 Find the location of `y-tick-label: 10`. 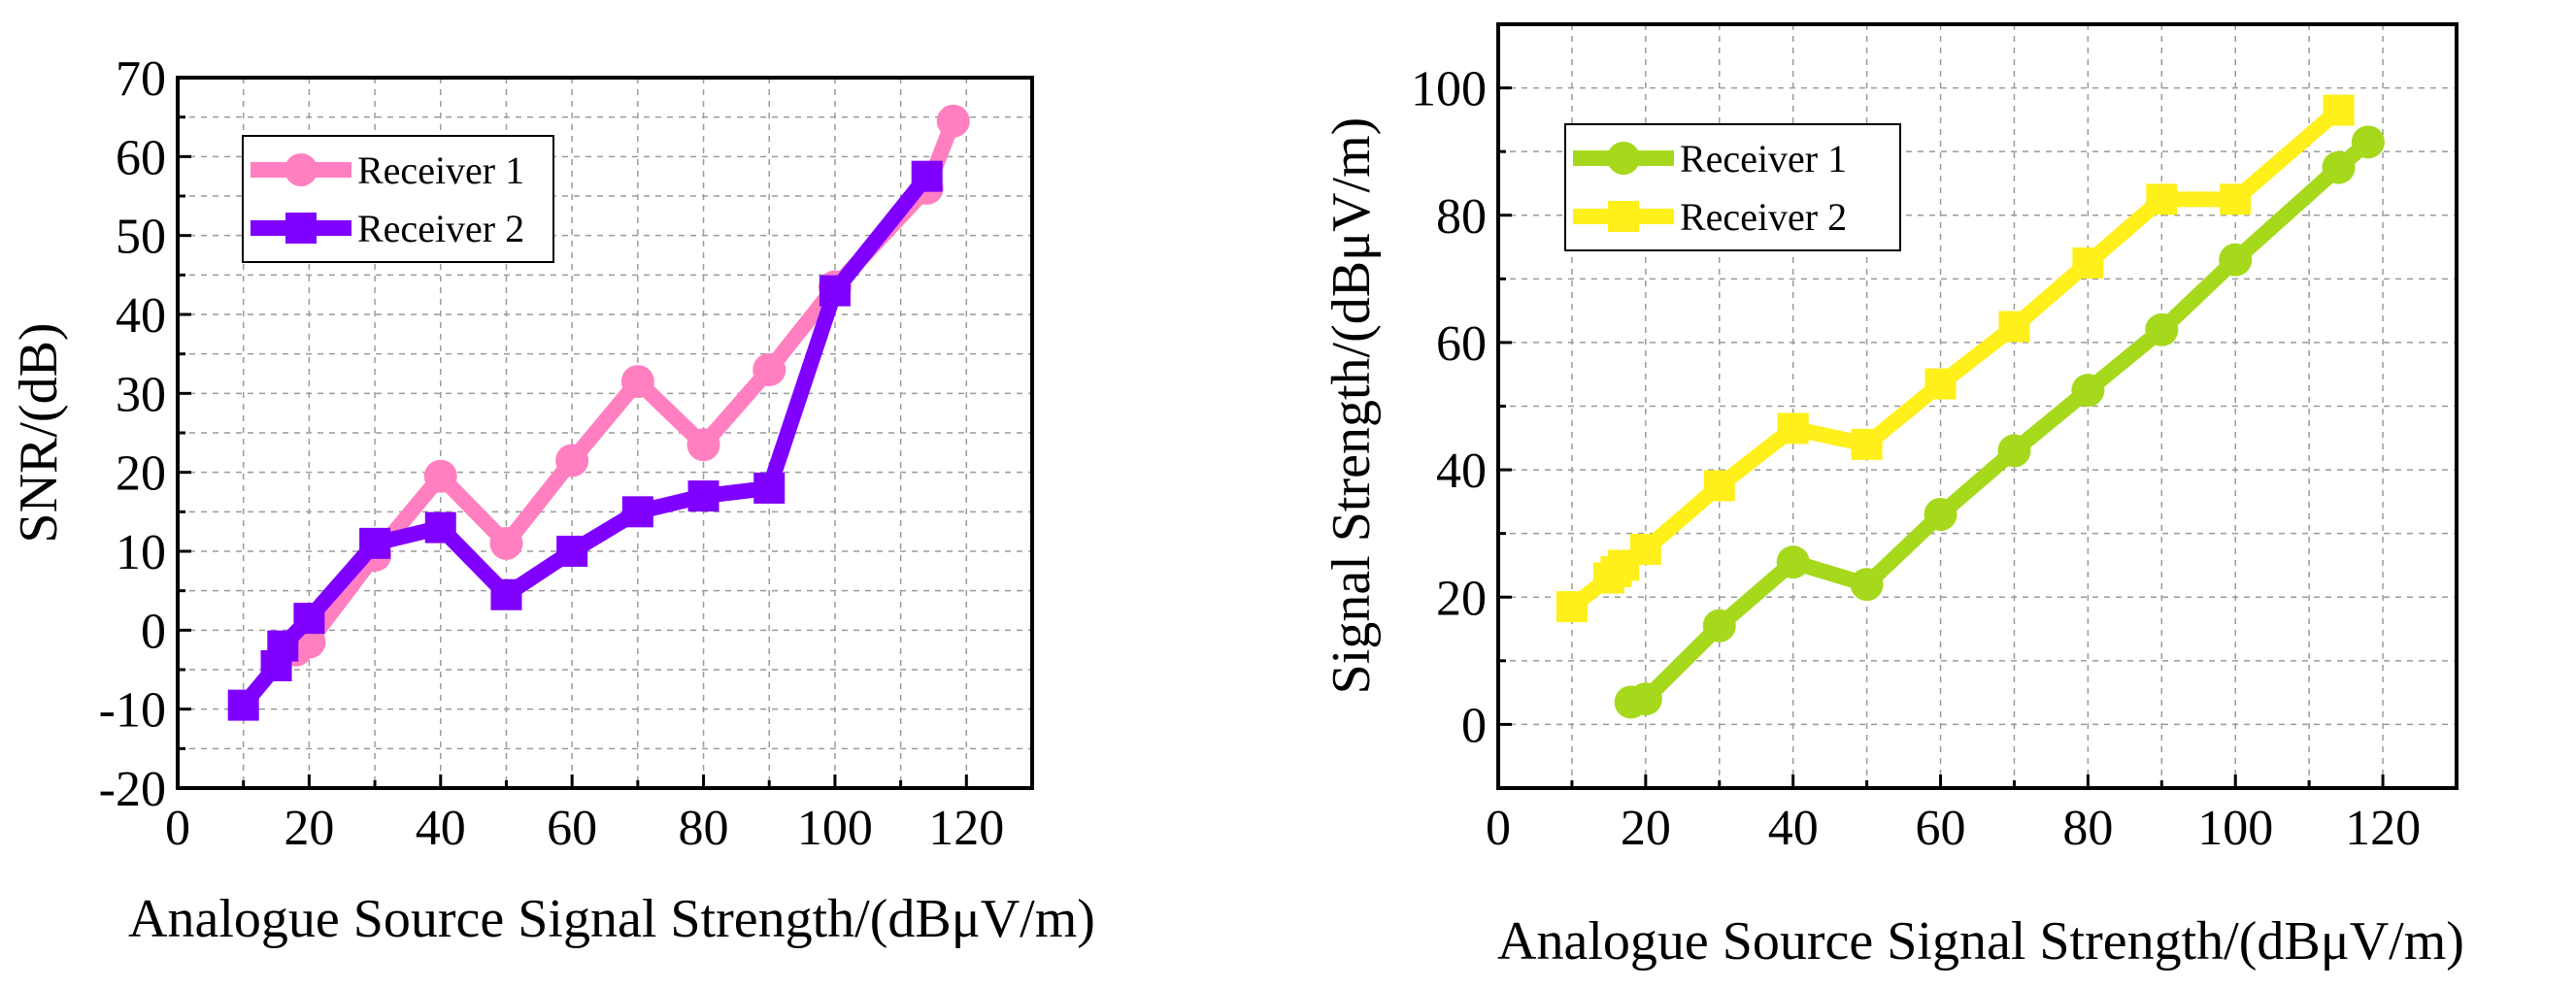

y-tick-label: 10 is located at coordinates (141, 552).